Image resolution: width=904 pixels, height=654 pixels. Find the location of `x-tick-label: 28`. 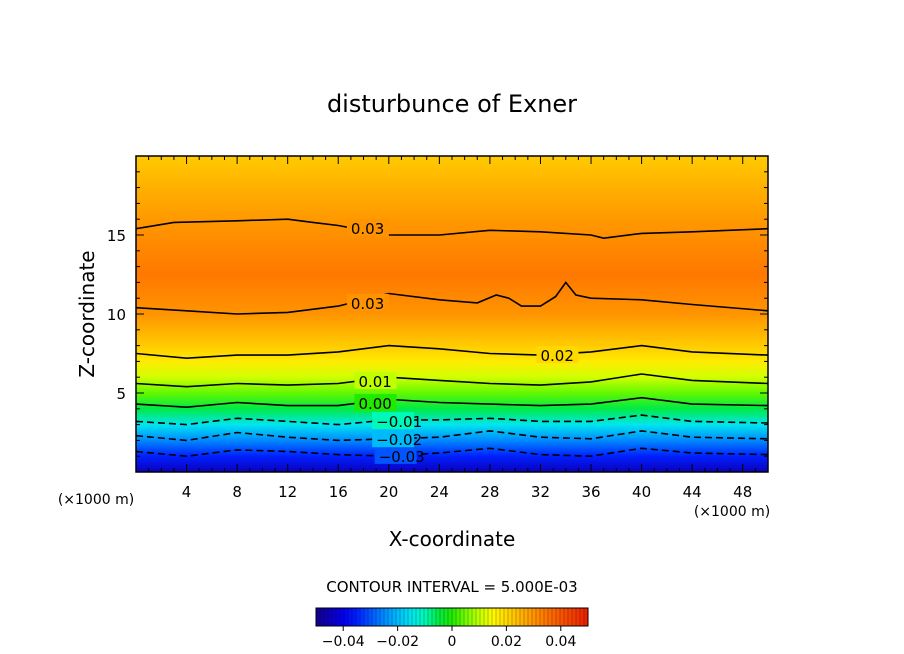

x-tick-label: 28 is located at coordinates (489, 492).